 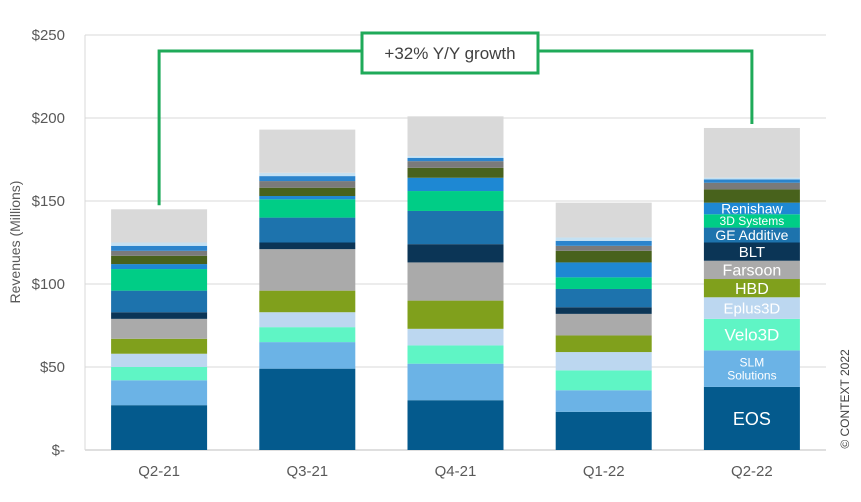 I want to click on x-axis: Q2-21 Q3-21 Q4-21 Q1-22 Q2-22, so click(x=455, y=471).